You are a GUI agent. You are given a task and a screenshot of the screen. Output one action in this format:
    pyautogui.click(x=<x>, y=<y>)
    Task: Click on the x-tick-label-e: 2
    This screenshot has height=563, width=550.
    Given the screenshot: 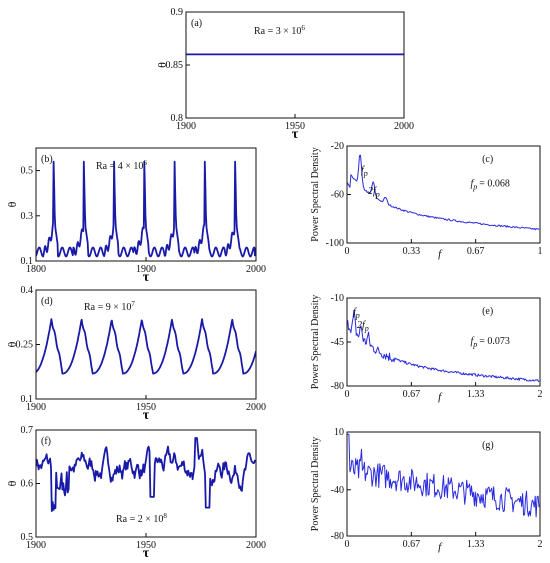 What is the action you would take?
    pyautogui.click(x=540, y=394)
    